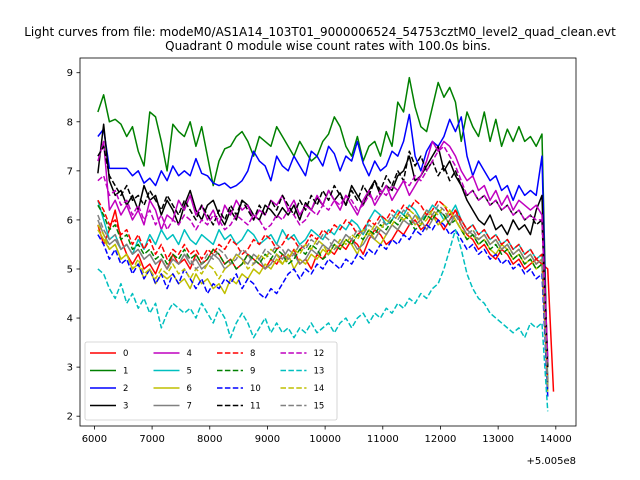  I want to click on legend-box, so click(211, 381).